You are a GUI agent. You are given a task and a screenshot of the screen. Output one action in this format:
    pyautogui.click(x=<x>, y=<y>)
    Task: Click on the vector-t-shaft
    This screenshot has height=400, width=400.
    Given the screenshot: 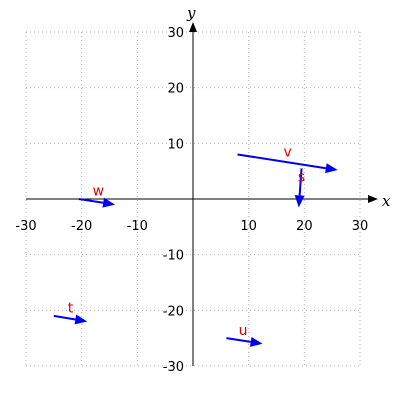 What is the action you would take?
    pyautogui.click(x=64, y=317)
    